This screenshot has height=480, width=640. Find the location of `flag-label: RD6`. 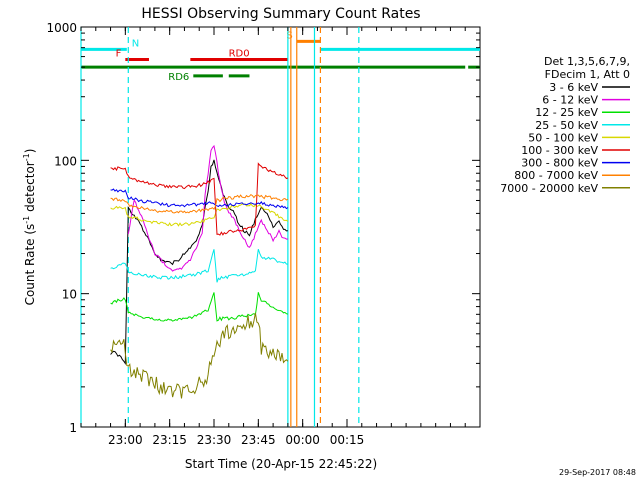

flag-label: RD6 is located at coordinates (178, 77).